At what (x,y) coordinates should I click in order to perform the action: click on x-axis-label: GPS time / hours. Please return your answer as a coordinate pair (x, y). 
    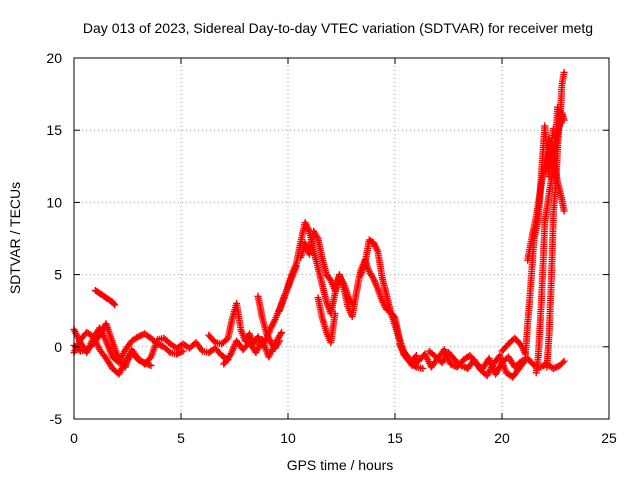
    Looking at the image, I should click on (340, 465).